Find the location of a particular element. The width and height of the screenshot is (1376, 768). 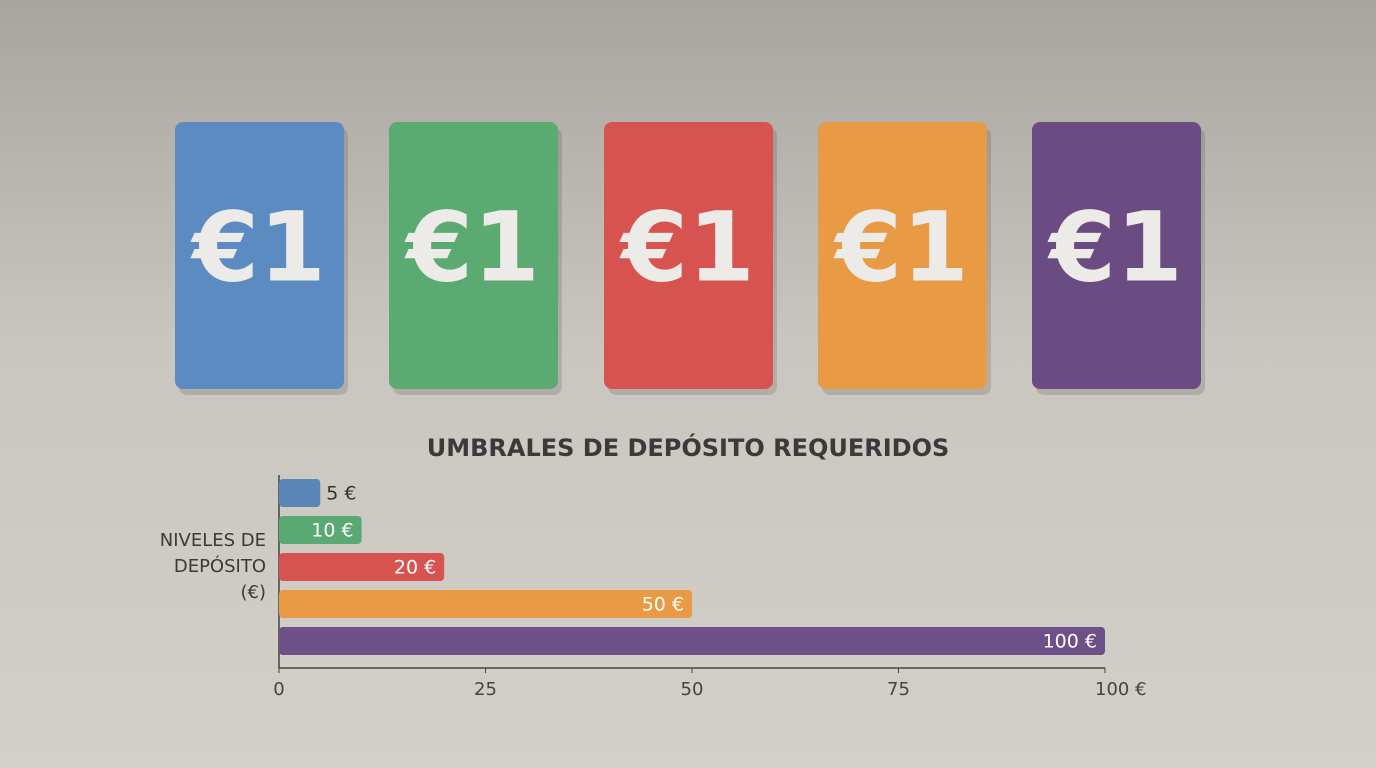

y-axis-label: NIVELES DE DEPÓSITO (€) is located at coordinates (213, 566).